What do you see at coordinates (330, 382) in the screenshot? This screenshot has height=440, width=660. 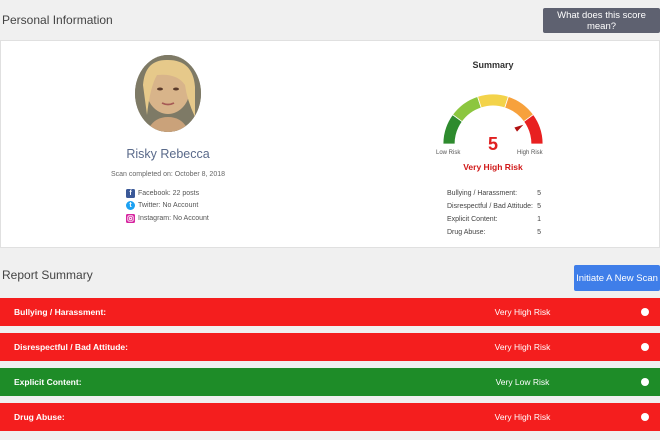 I see `report-row-explicit: Explicit Content: Very Low Risk +` at bounding box center [330, 382].